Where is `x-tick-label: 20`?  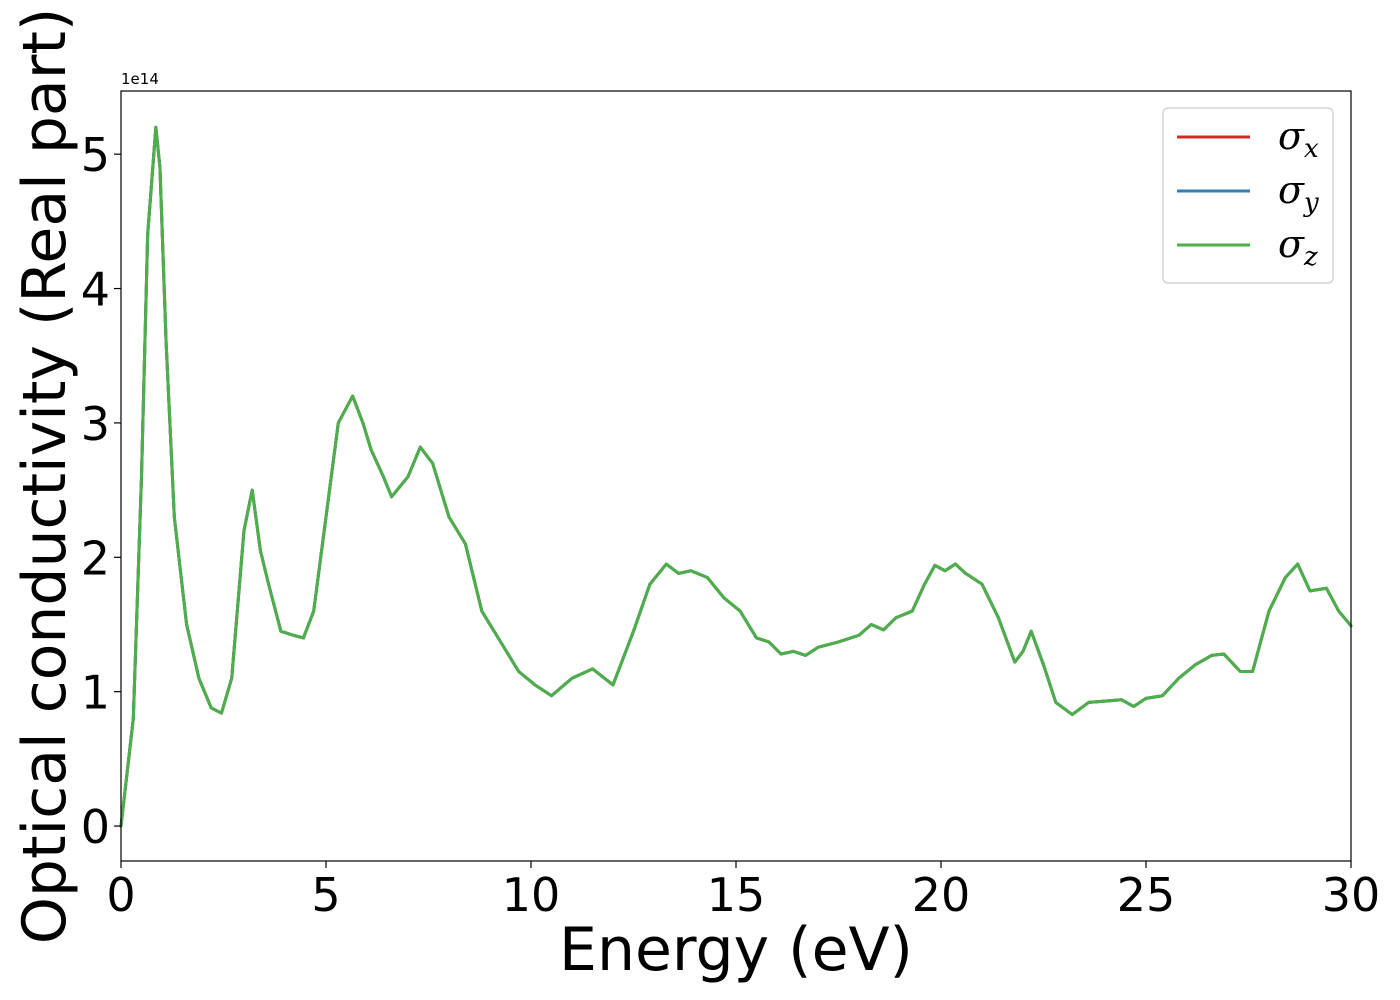
x-tick-label: 20 is located at coordinates (941, 895).